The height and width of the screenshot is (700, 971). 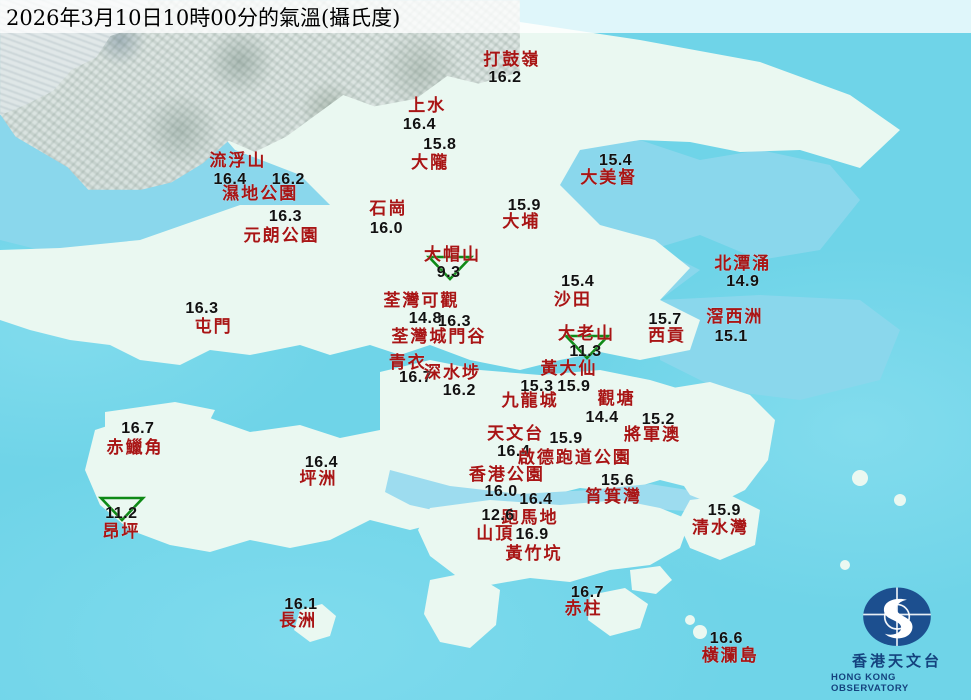 What do you see at coordinates (427, 106) in the screenshot?
I see `station-name: 上水` at bounding box center [427, 106].